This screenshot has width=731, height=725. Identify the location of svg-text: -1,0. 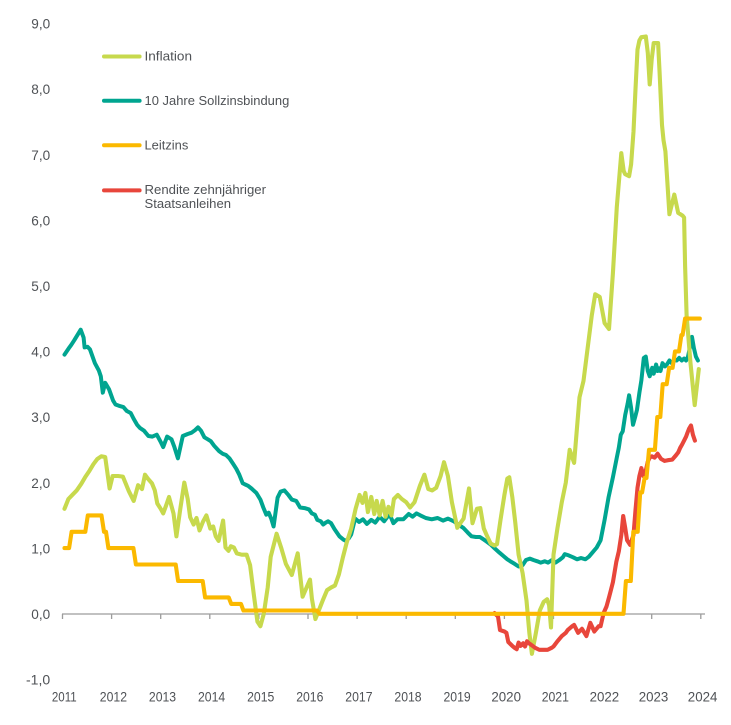
(38, 680).